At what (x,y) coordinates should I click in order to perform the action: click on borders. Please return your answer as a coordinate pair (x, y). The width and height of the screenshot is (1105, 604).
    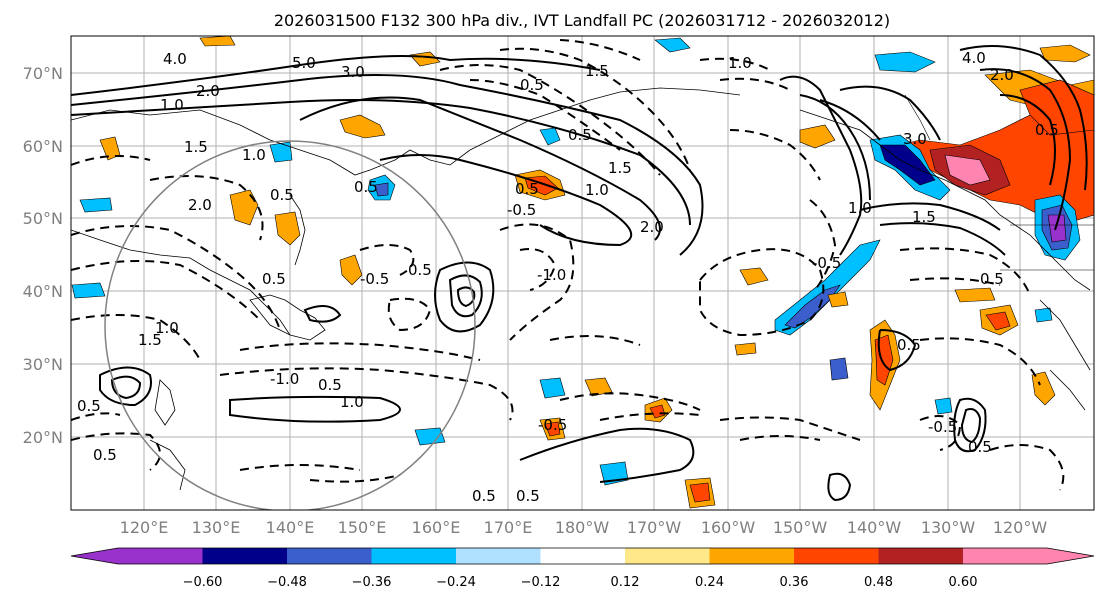
    Looking at the image, I should click on (999, 182).